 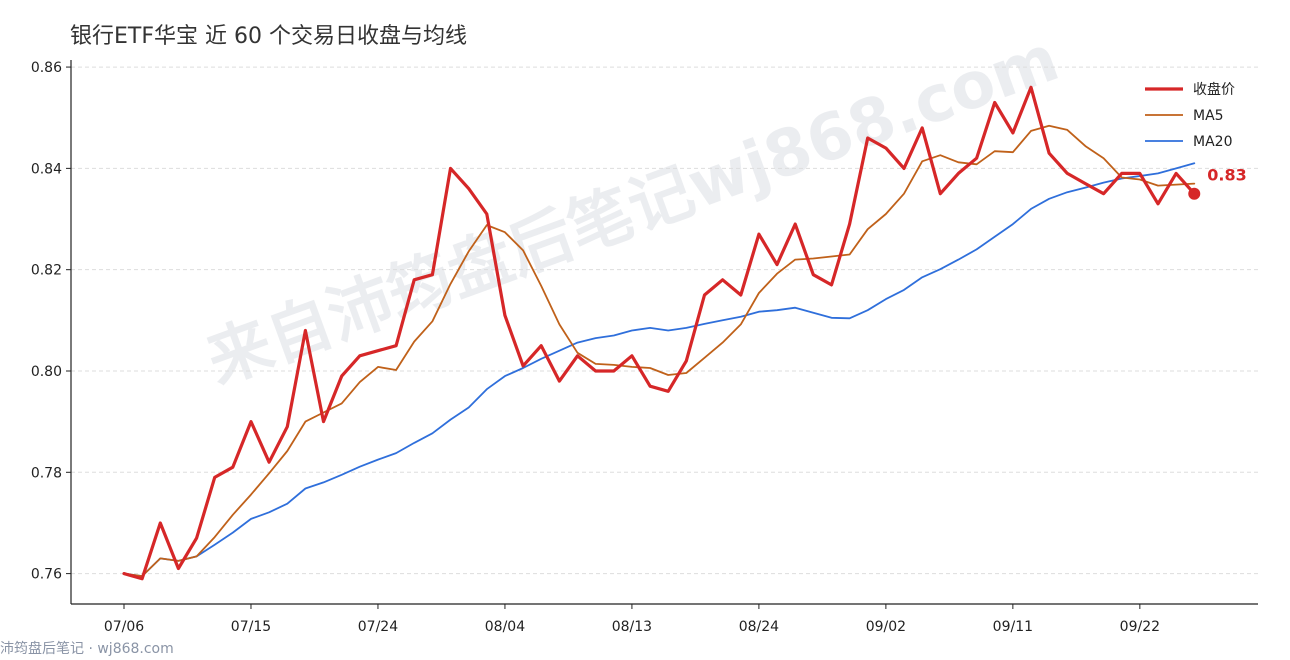 I want to click on footer-credit: 沛筠盘后笔记 · wj868.com, so click(x=87, y=649).